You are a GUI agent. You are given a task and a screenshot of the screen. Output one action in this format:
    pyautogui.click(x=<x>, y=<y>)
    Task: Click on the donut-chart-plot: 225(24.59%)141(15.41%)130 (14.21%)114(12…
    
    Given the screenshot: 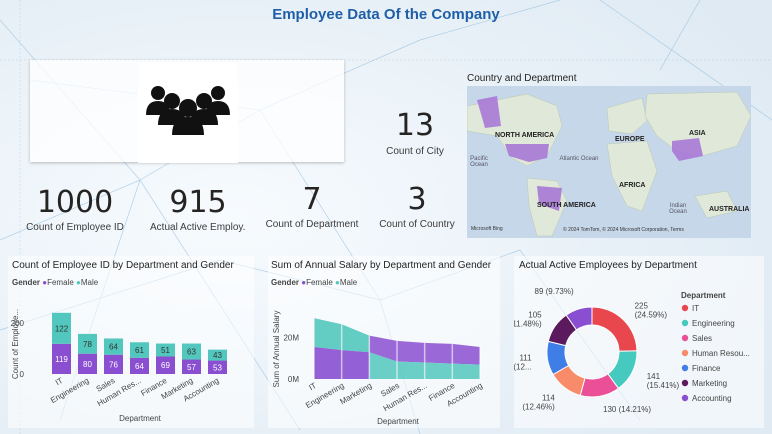 What is the action you would take?
    pyautogui.click(x=639, y=351)
    